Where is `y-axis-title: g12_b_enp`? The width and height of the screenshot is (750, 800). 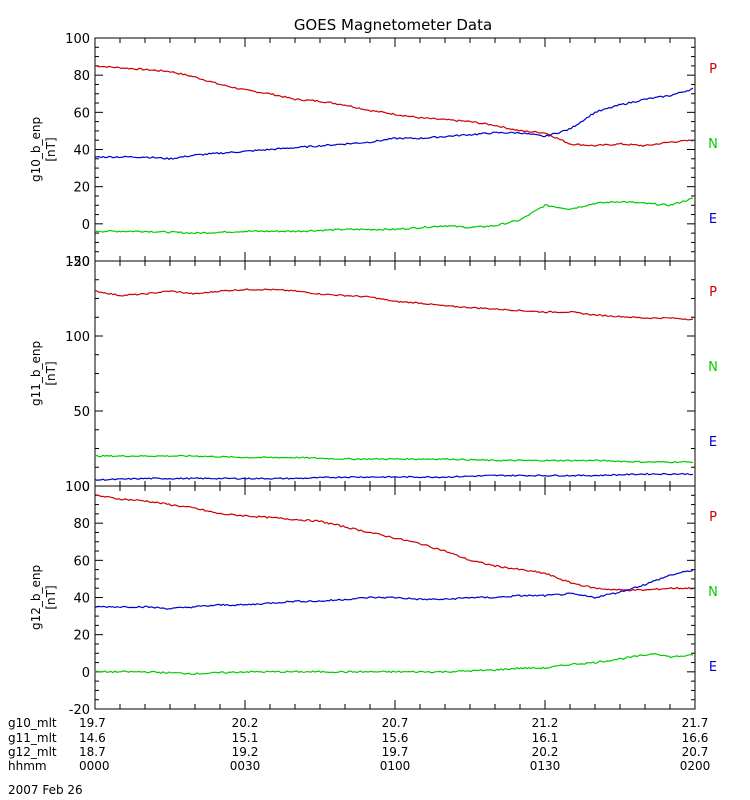 y-axis-title: g12_b_enp is located at coordinates (36, 597).